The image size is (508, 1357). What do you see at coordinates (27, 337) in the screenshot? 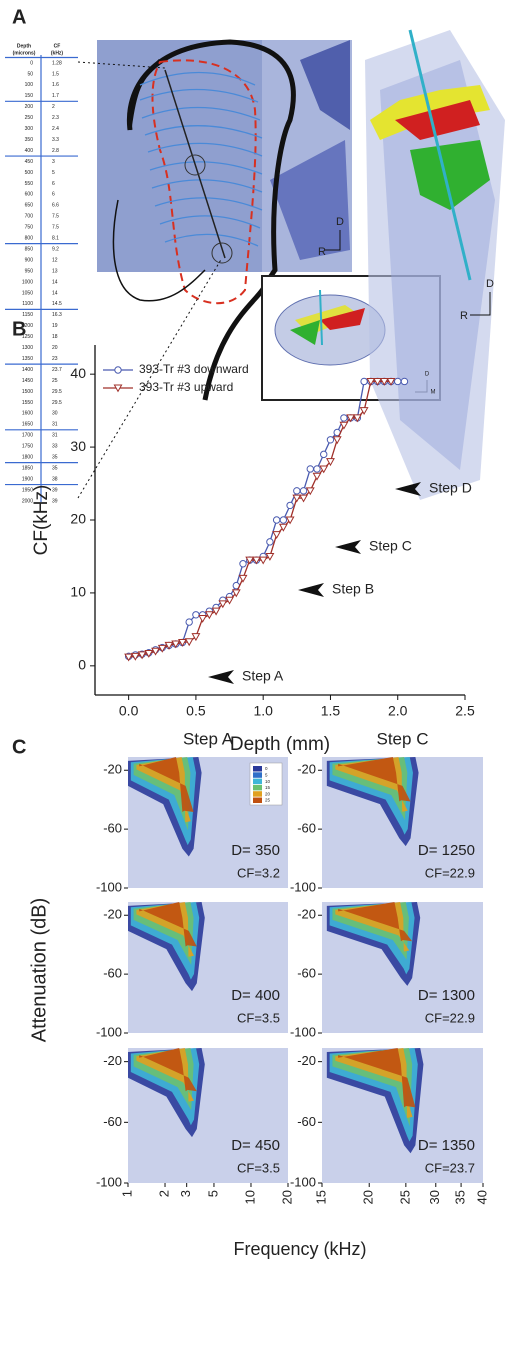
I see `table-cell: 1250` at bounding box center [27, 337].